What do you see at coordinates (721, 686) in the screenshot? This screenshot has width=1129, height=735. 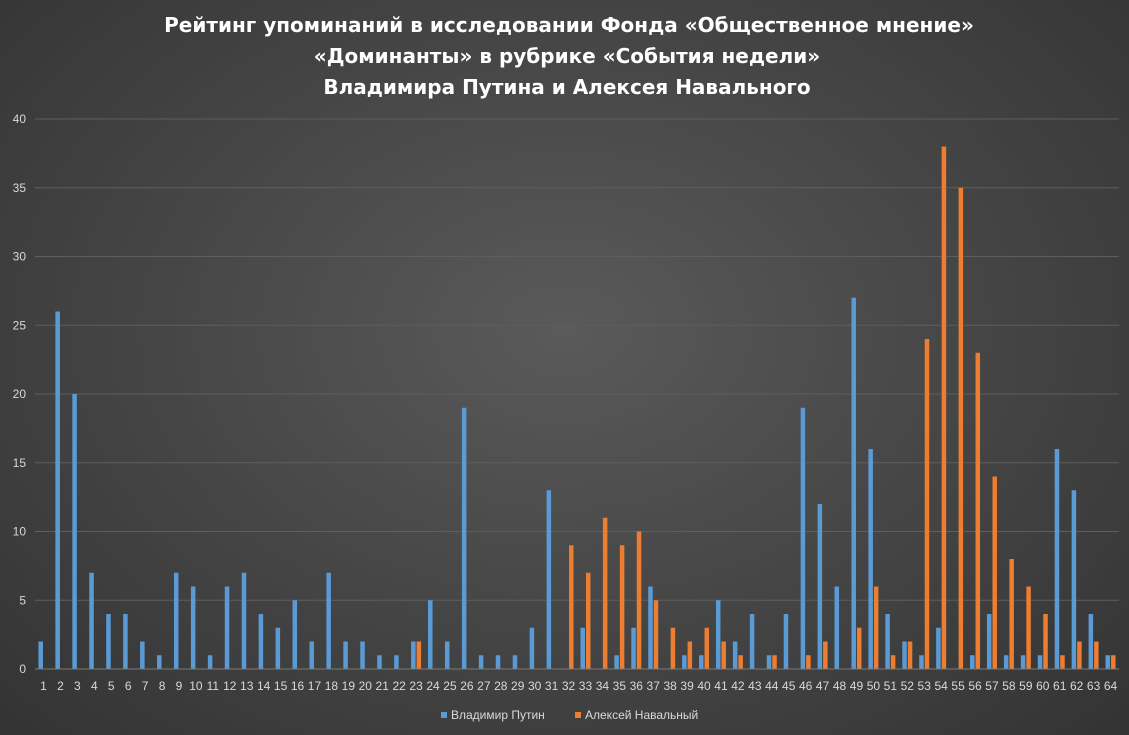 I see `x-tick-label: 41` at bounding box center [721, 686].